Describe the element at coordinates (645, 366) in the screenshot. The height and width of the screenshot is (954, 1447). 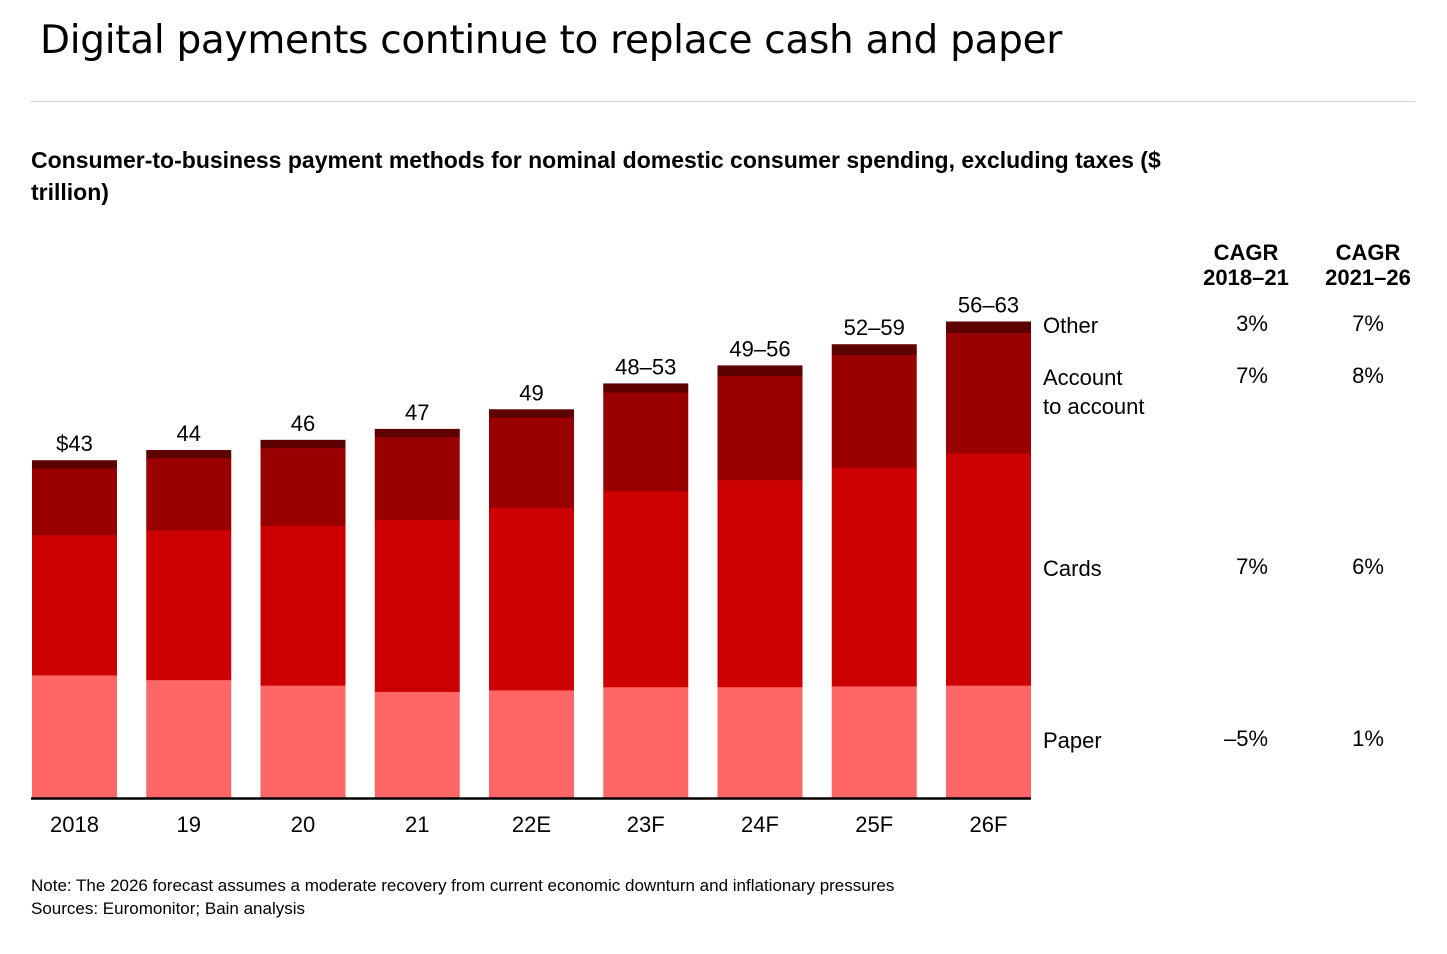
I see `total-label: 48–53` at that location.